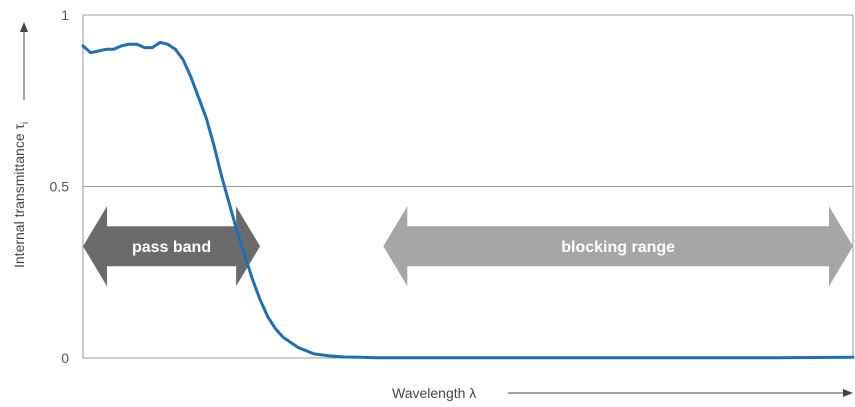  What do you see at coordinates (24, 27) in the screenshot?
I see `y-axis-arrow-head` at bounding box center [24, 27].